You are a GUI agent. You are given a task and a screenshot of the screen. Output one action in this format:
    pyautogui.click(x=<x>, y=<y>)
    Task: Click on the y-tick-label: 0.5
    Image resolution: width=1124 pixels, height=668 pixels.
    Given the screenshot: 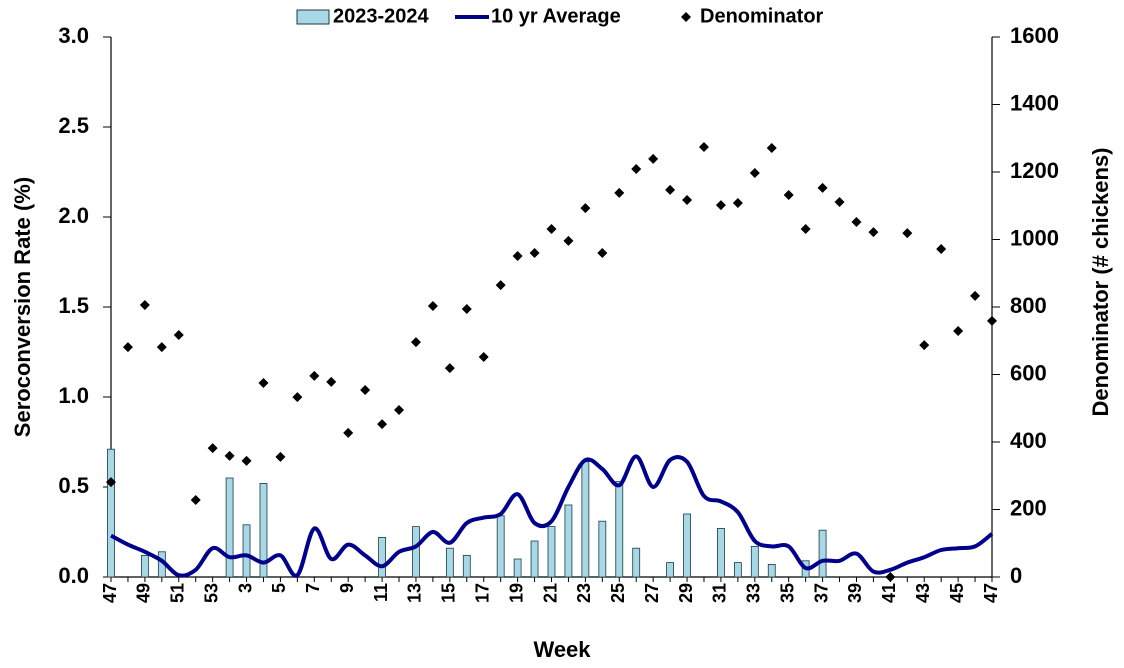 What is the action you would take?
    pyautogui.click(x=73, y=485)
    